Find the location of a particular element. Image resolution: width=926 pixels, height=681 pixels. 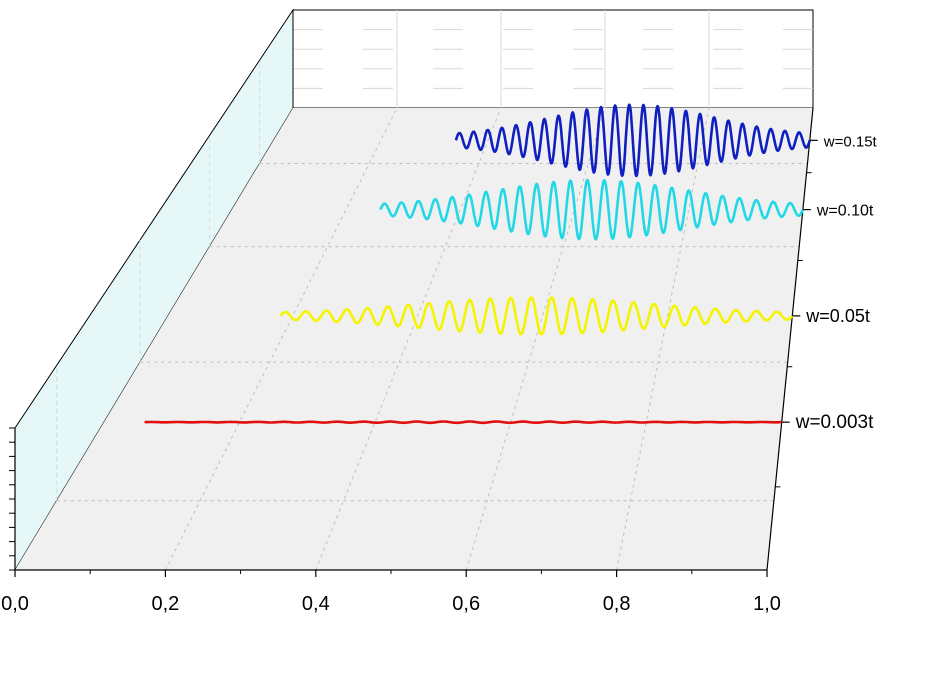

x-tick-label: 0,4 is located at coordinates (316, 604).